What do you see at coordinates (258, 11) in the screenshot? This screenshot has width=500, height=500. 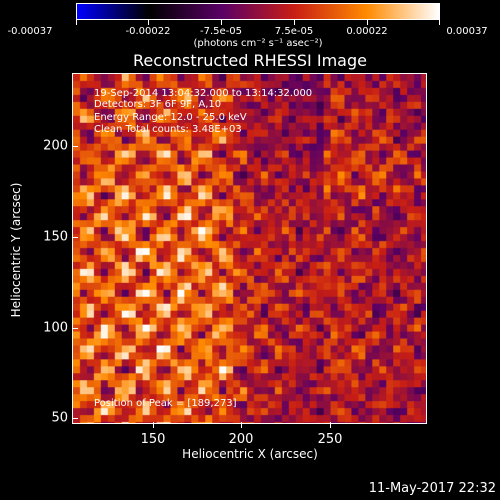 I see `colorbar` at bounding box center [258, 11].